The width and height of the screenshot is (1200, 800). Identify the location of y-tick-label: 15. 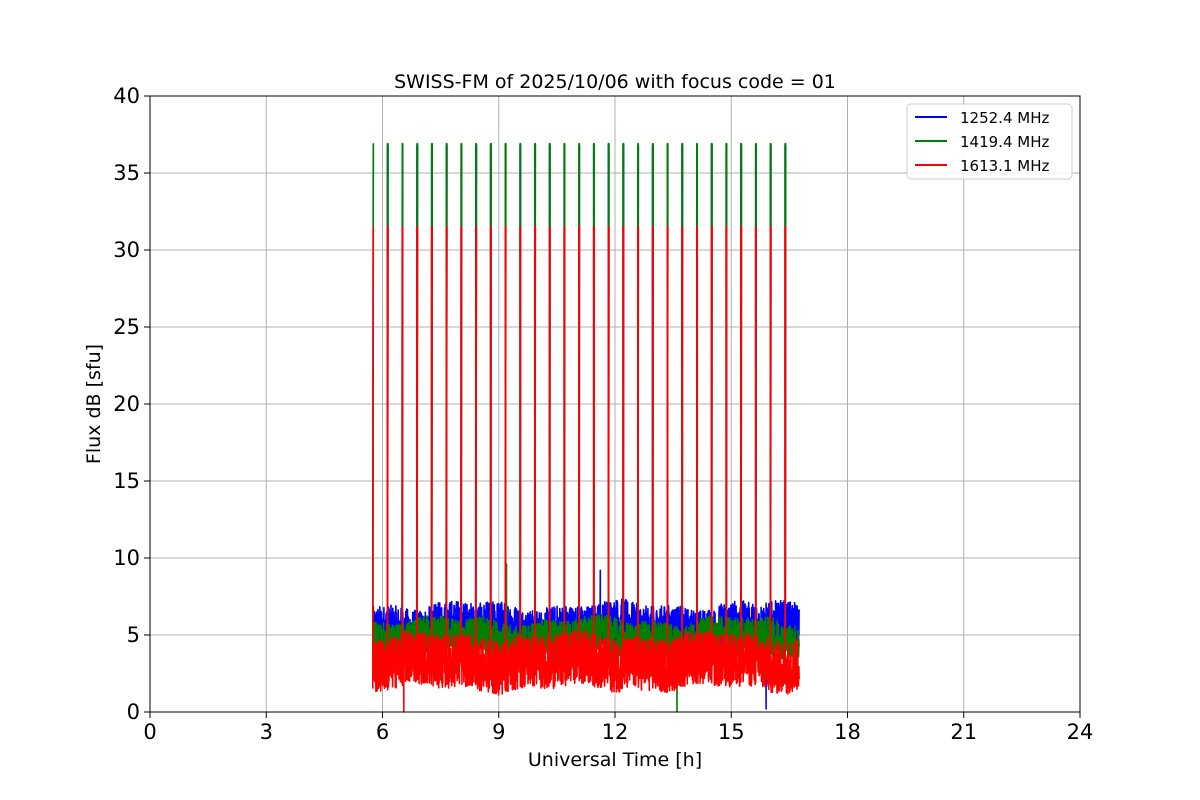
(126, 481).